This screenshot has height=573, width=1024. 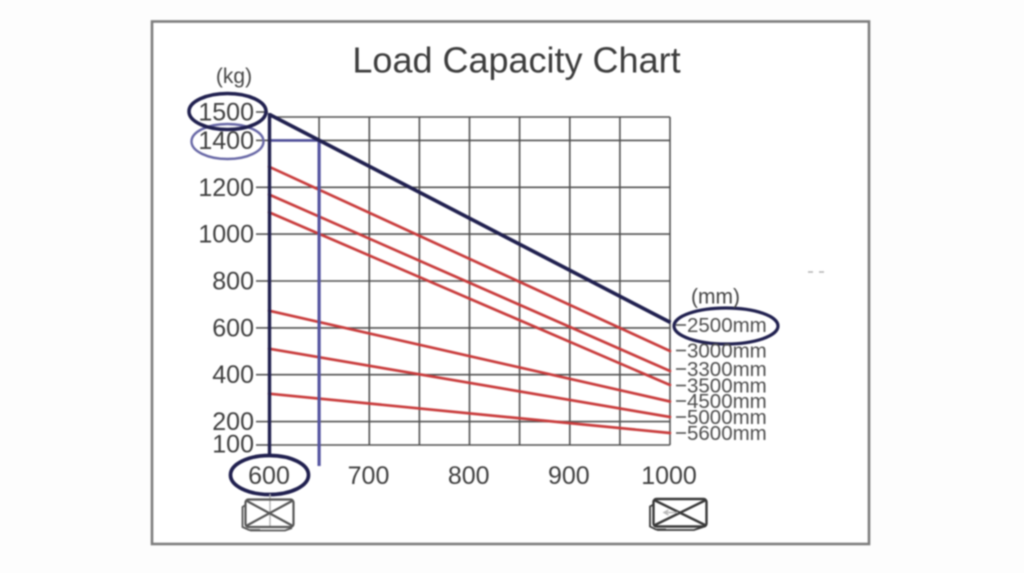 What do you see at coordinates (226, 141) in the screenshot?
I see `svg-text: 1400` at bounding box center [226, 141].